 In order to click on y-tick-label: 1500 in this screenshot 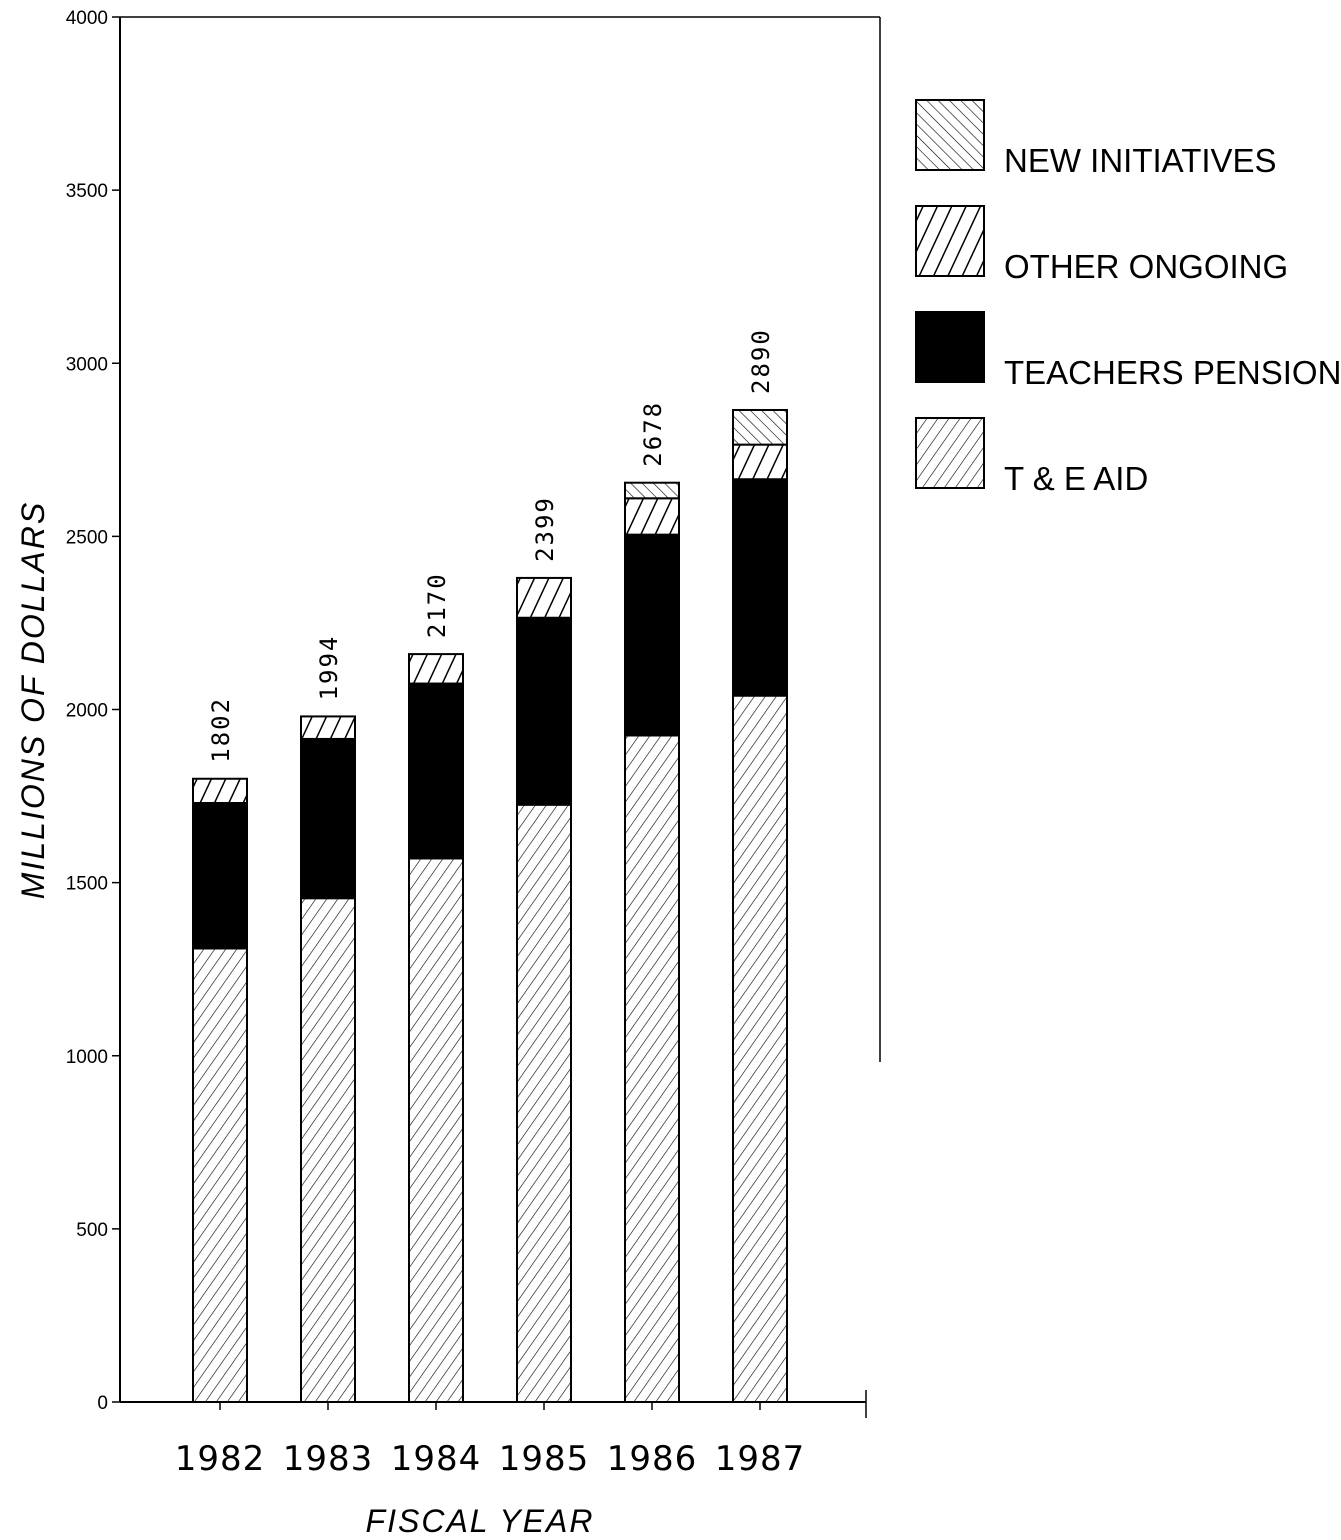, I will do `click(87, 884)`.